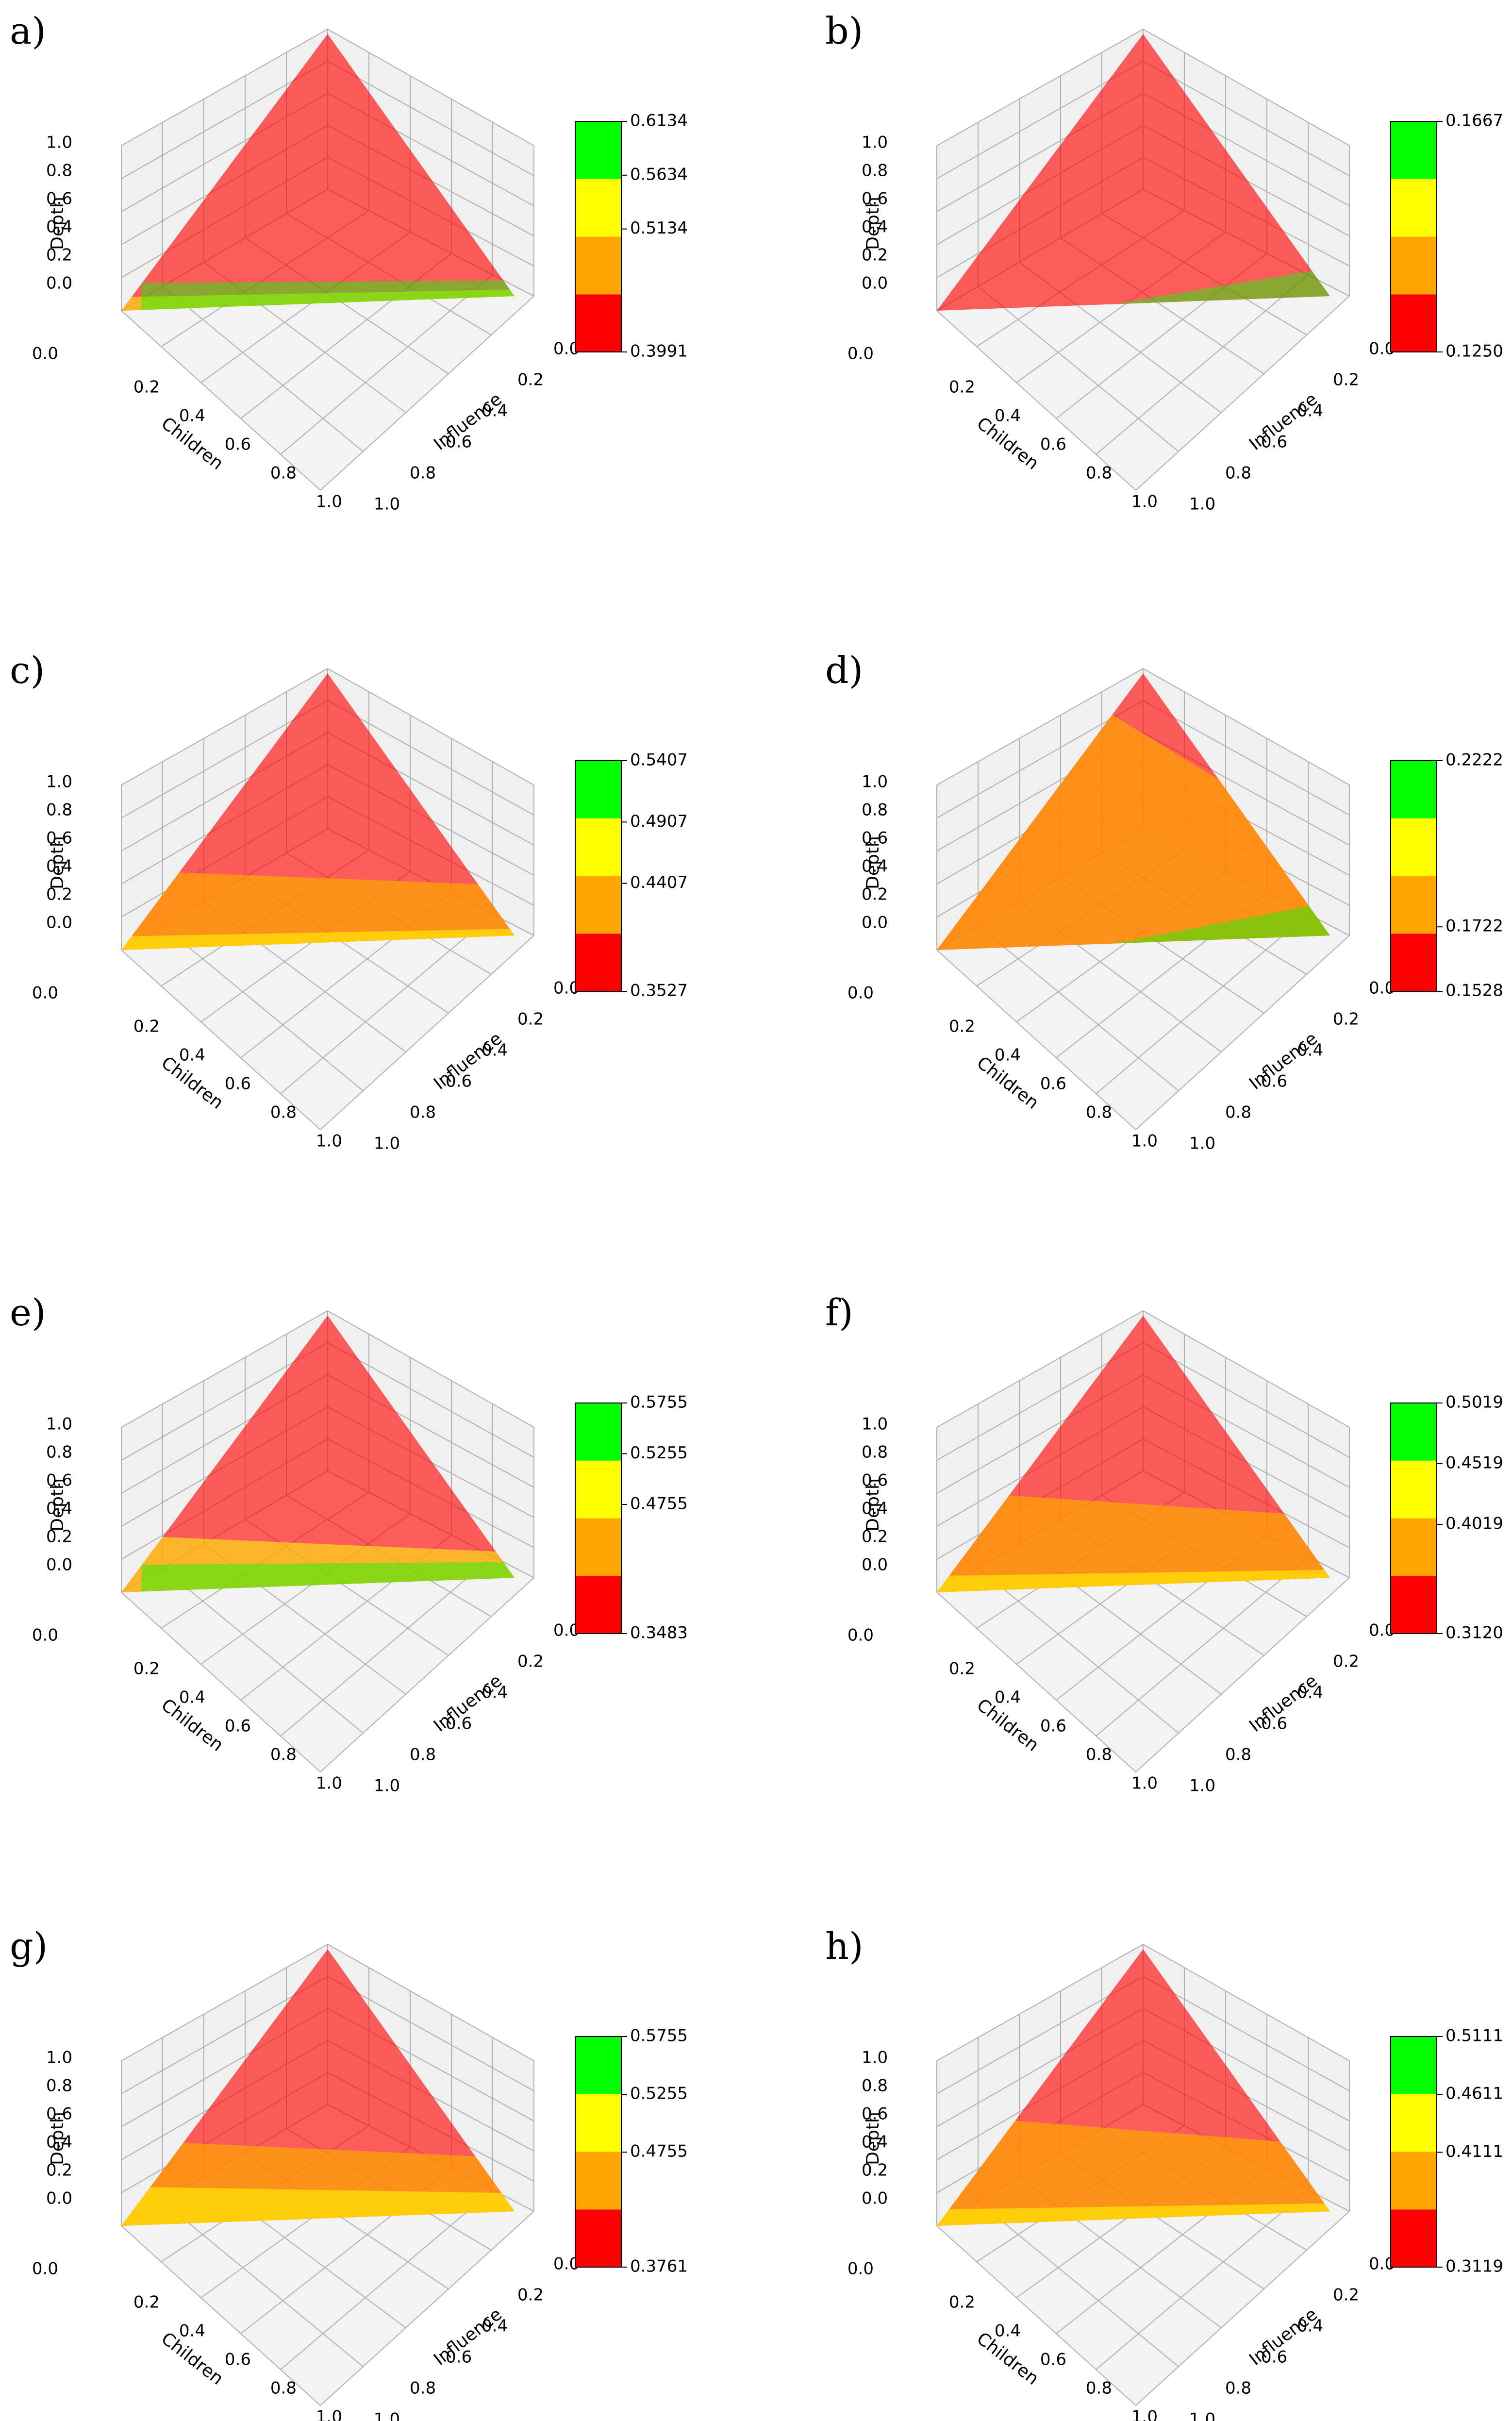  I want to click on influence-tick: 0.2, so click(1346, 2295).